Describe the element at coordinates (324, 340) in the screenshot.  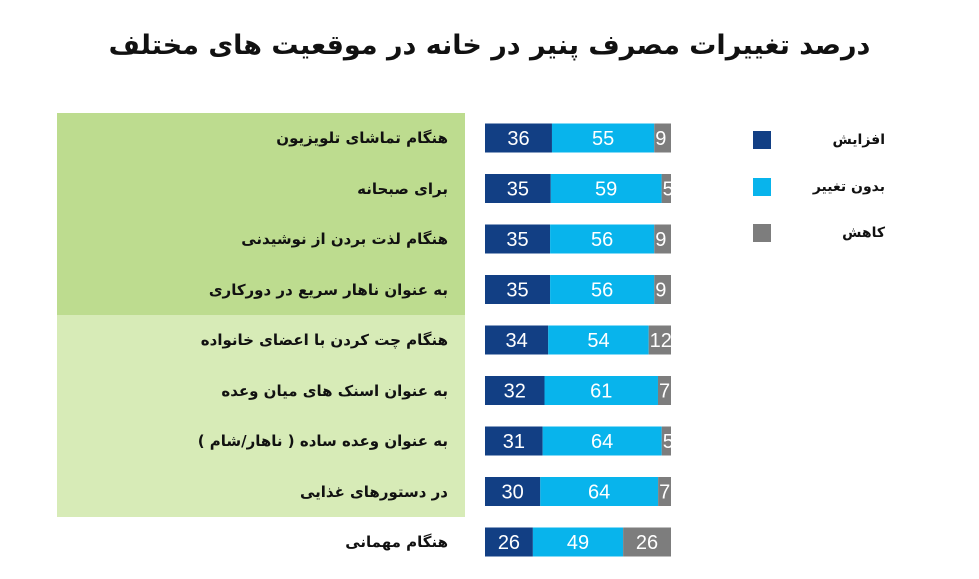
I see `category-label: هنگام چت کردن با اعضای خانواده` at that location.